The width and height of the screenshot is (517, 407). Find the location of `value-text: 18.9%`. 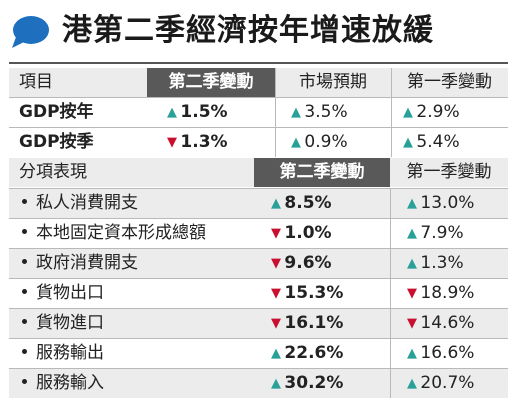

value-text: 18.9% is located at coordinates (447, 293).